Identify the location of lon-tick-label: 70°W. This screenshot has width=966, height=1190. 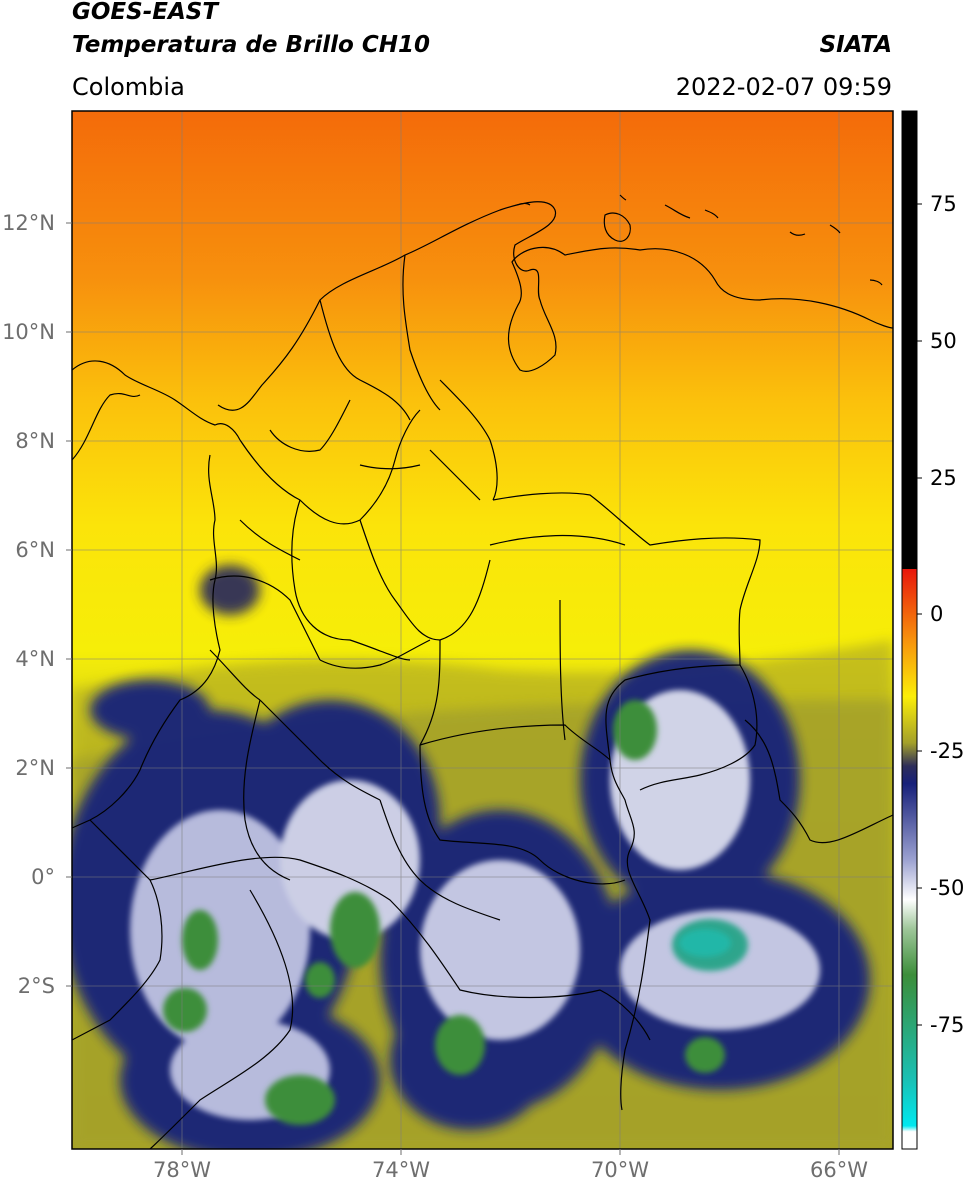
(620, 1170).